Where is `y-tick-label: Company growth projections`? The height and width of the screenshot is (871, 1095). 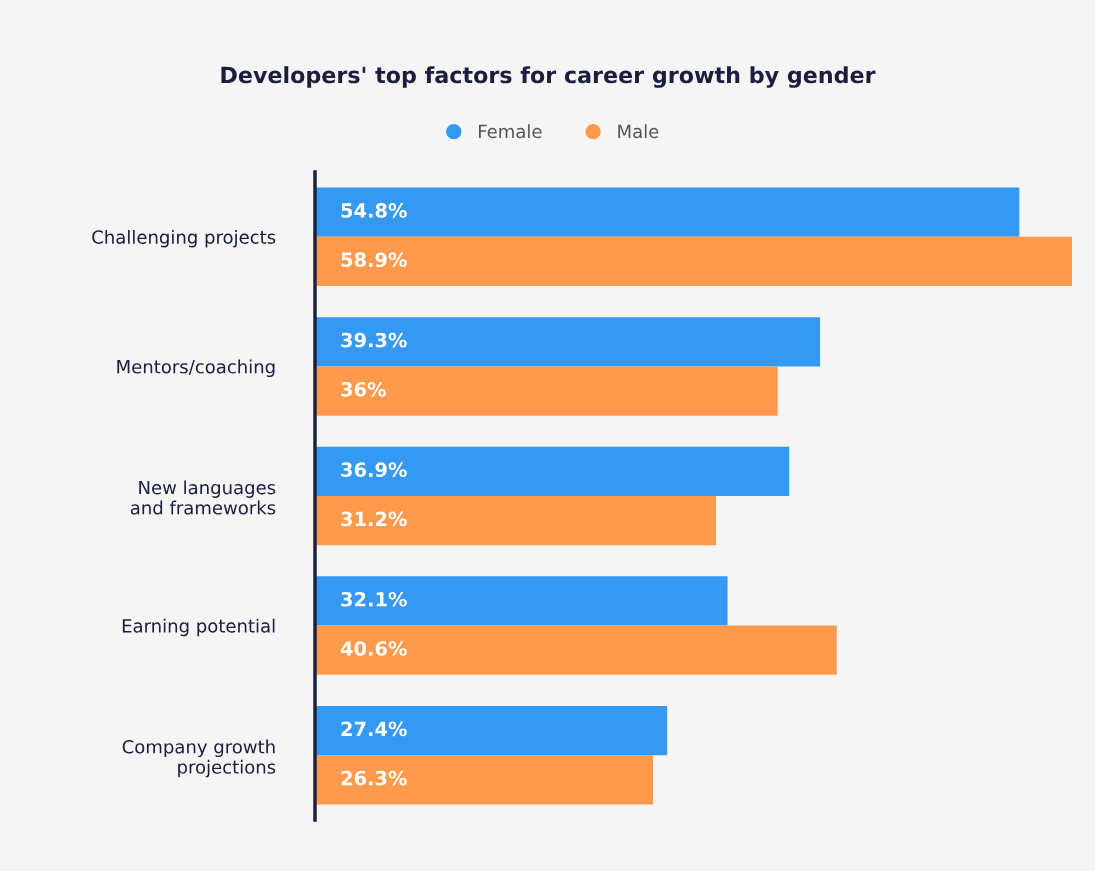 y-tick-label: Company growth projections is located at coordinates (199, 758).